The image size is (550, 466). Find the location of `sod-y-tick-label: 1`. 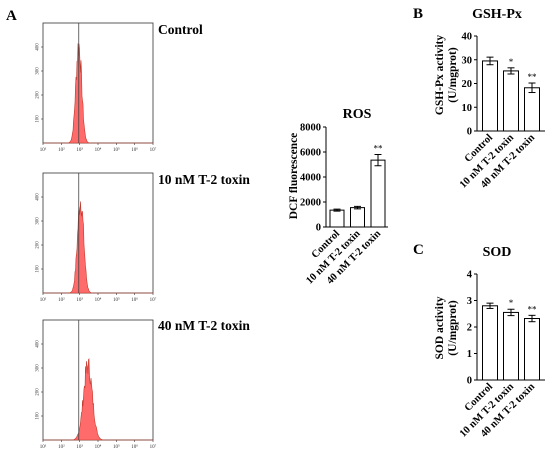

sod-y-tick-label: 1 is located at coordinates (469, 354).